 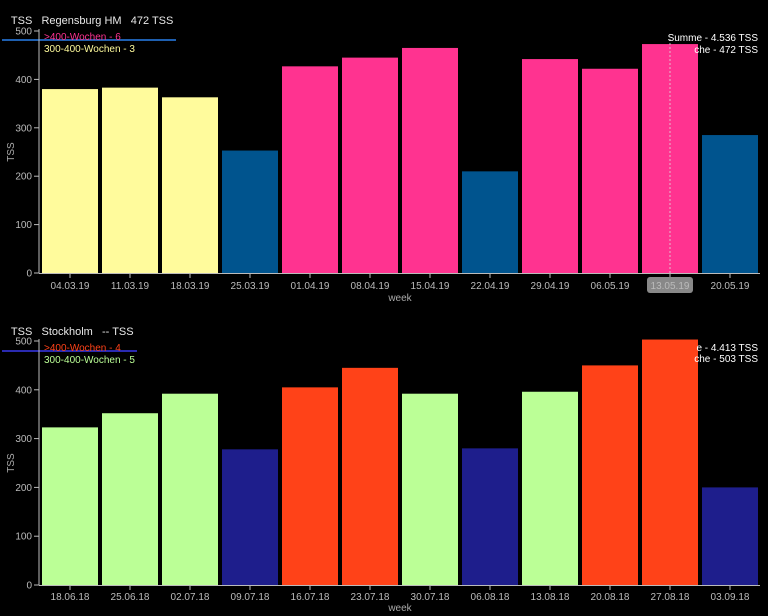 I want to click on chart-1-x-tick-08.04.19: 08.04.19, so click(x=370, y=286).